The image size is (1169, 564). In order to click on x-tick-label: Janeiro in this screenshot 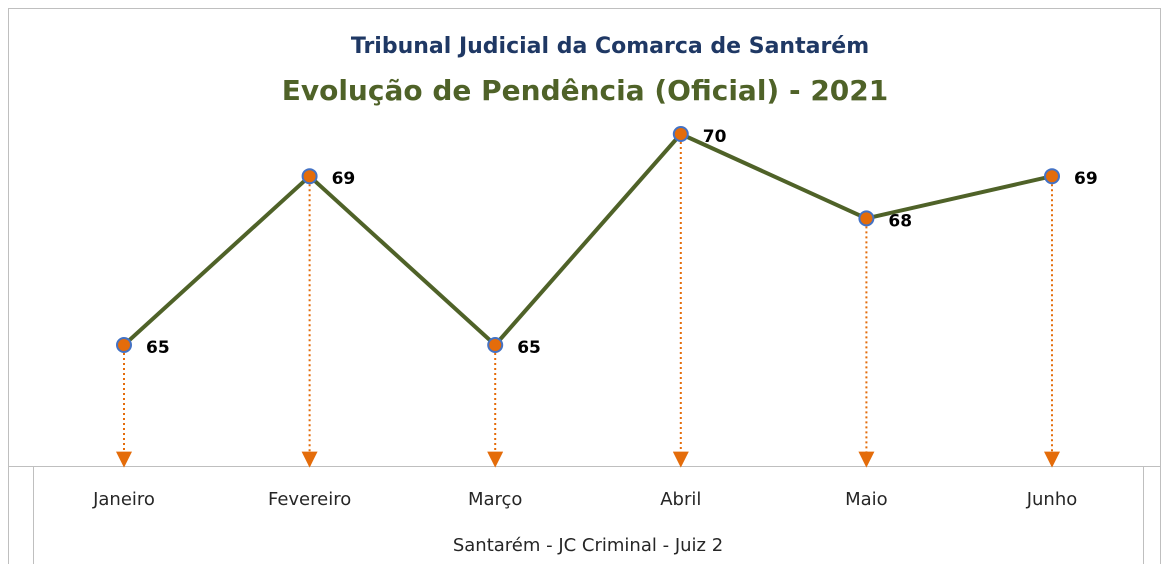, I will do `click(123, 499)`.